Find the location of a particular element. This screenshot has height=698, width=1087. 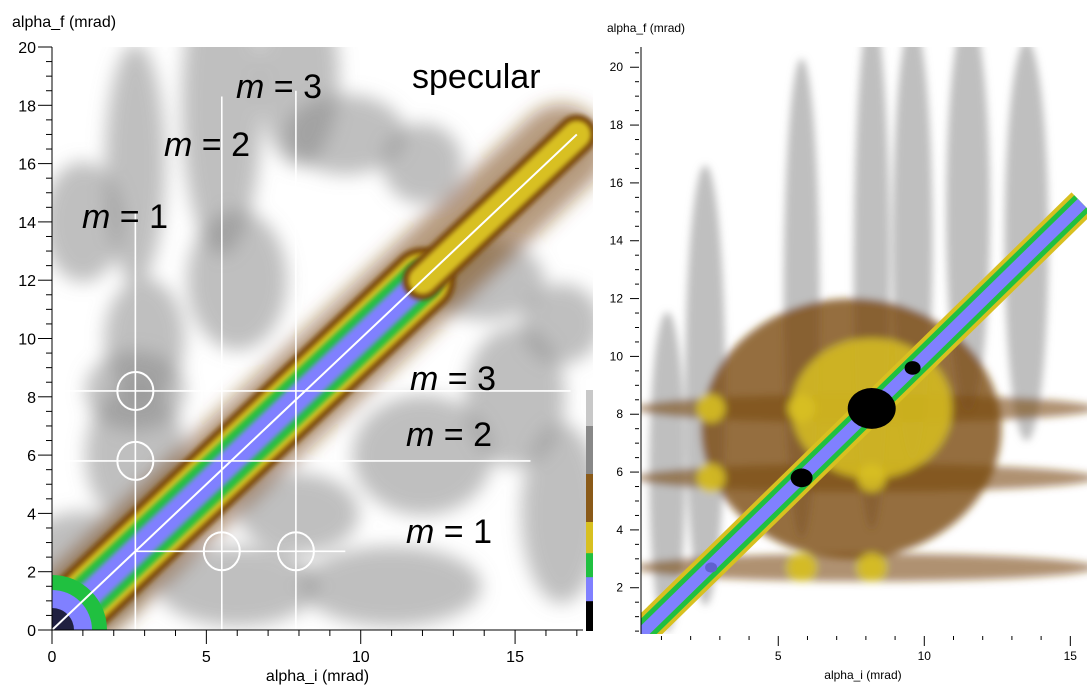

x-tick-label: 0 is located at coordinates (52, 657).